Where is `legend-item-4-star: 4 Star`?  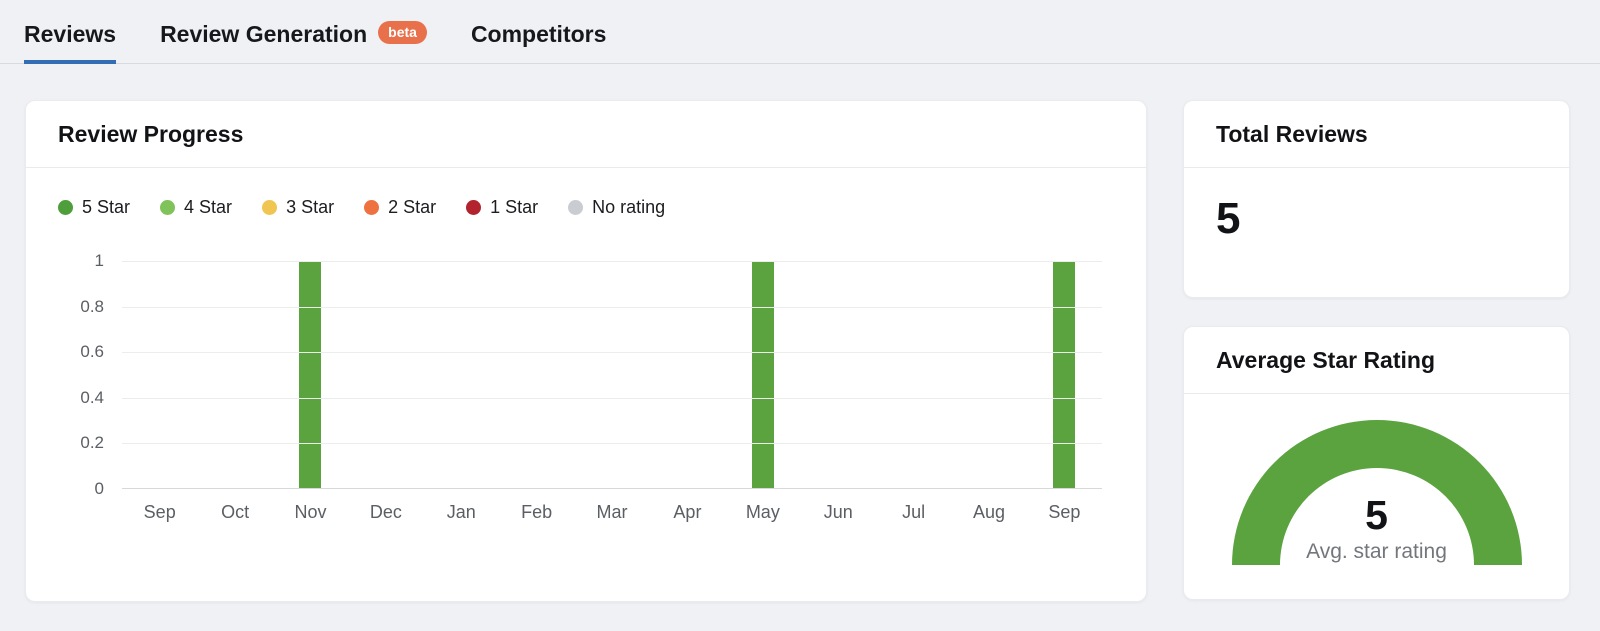 legend-item-4-star: 4 Star is located at coordinates (196, 207).